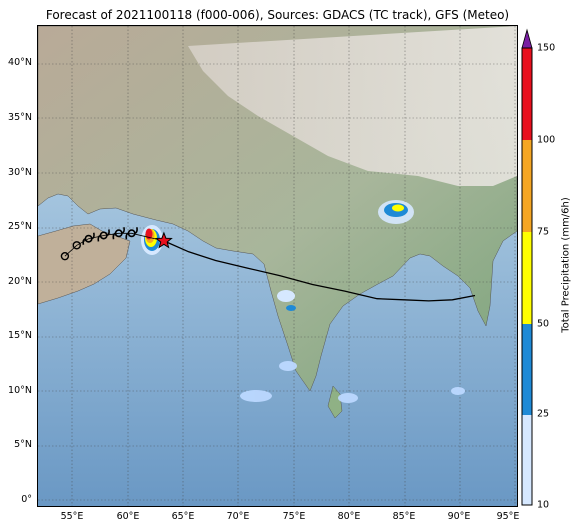  I want to click on lat-tick: 10°N, so click(20, 390).